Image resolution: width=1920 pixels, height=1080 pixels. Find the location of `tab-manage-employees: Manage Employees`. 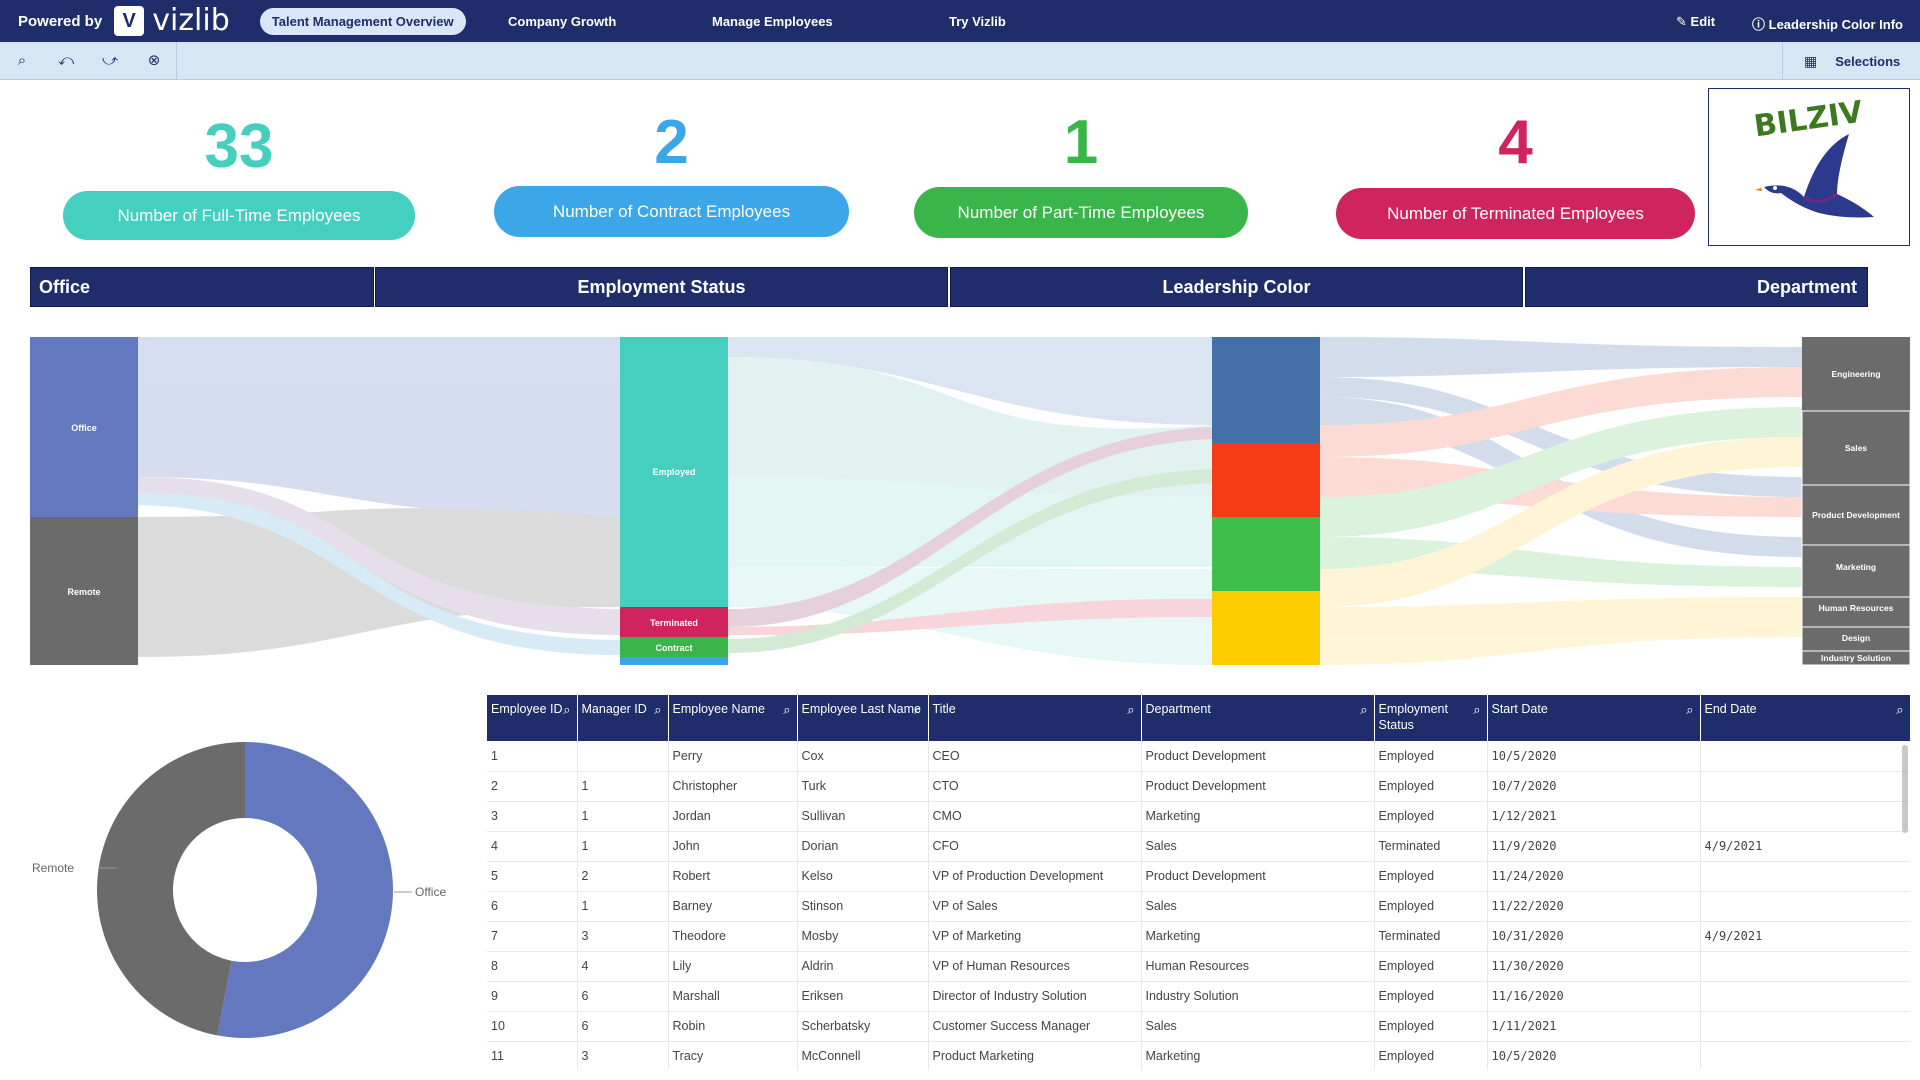

tab-manage-employees: Manage Employees is located at coordinates (772, 21).